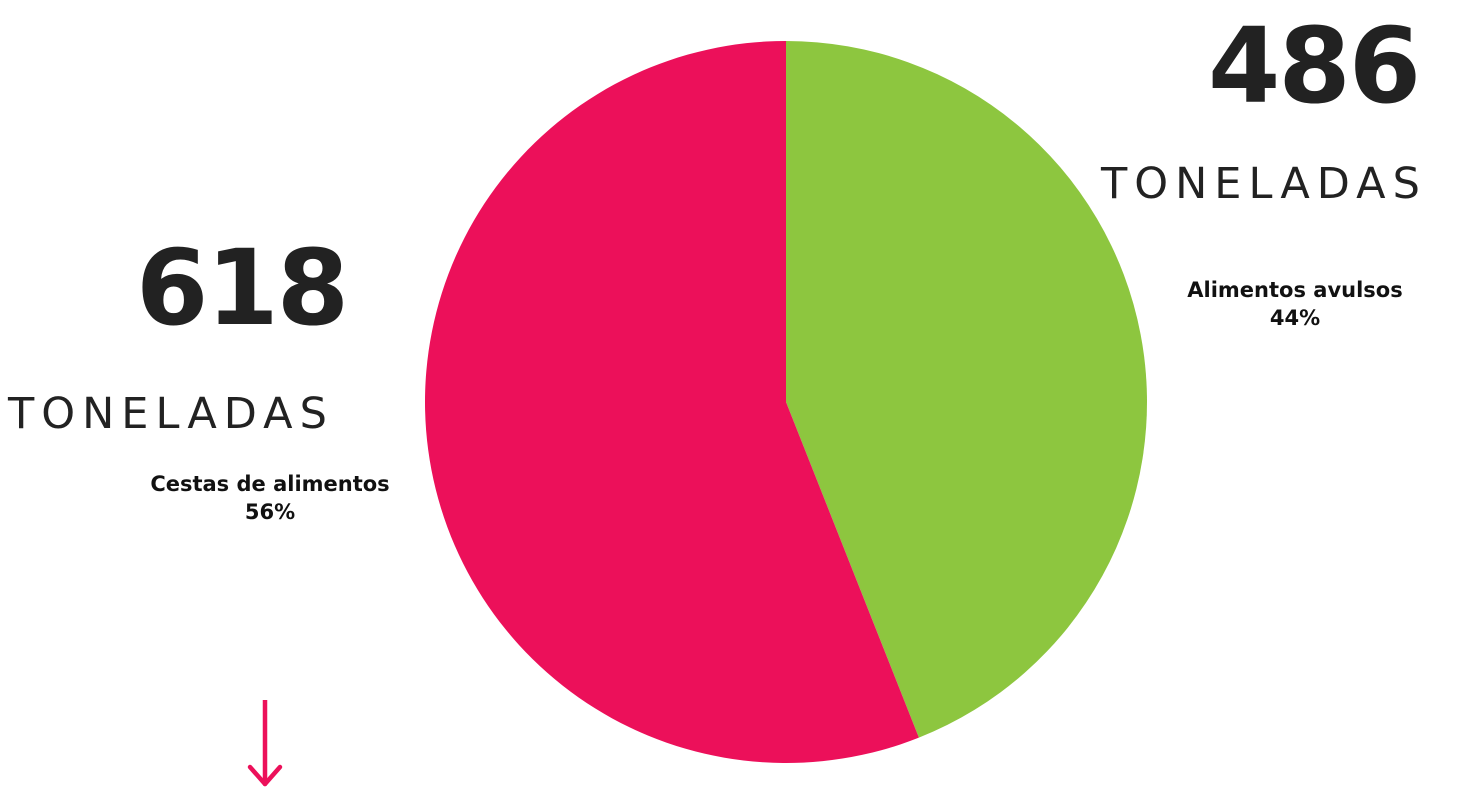 This screenshot has width=1484, height=787. Describe the element at coordinates (270, 484) in the screenshot. I see `slice-name-cestas-de-alimentos: Cestas de alimentos` at that location.